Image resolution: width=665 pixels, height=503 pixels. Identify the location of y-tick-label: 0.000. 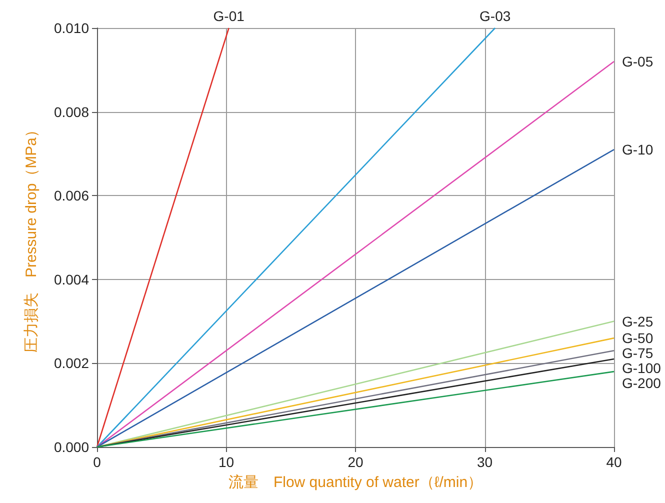
(72, 447).